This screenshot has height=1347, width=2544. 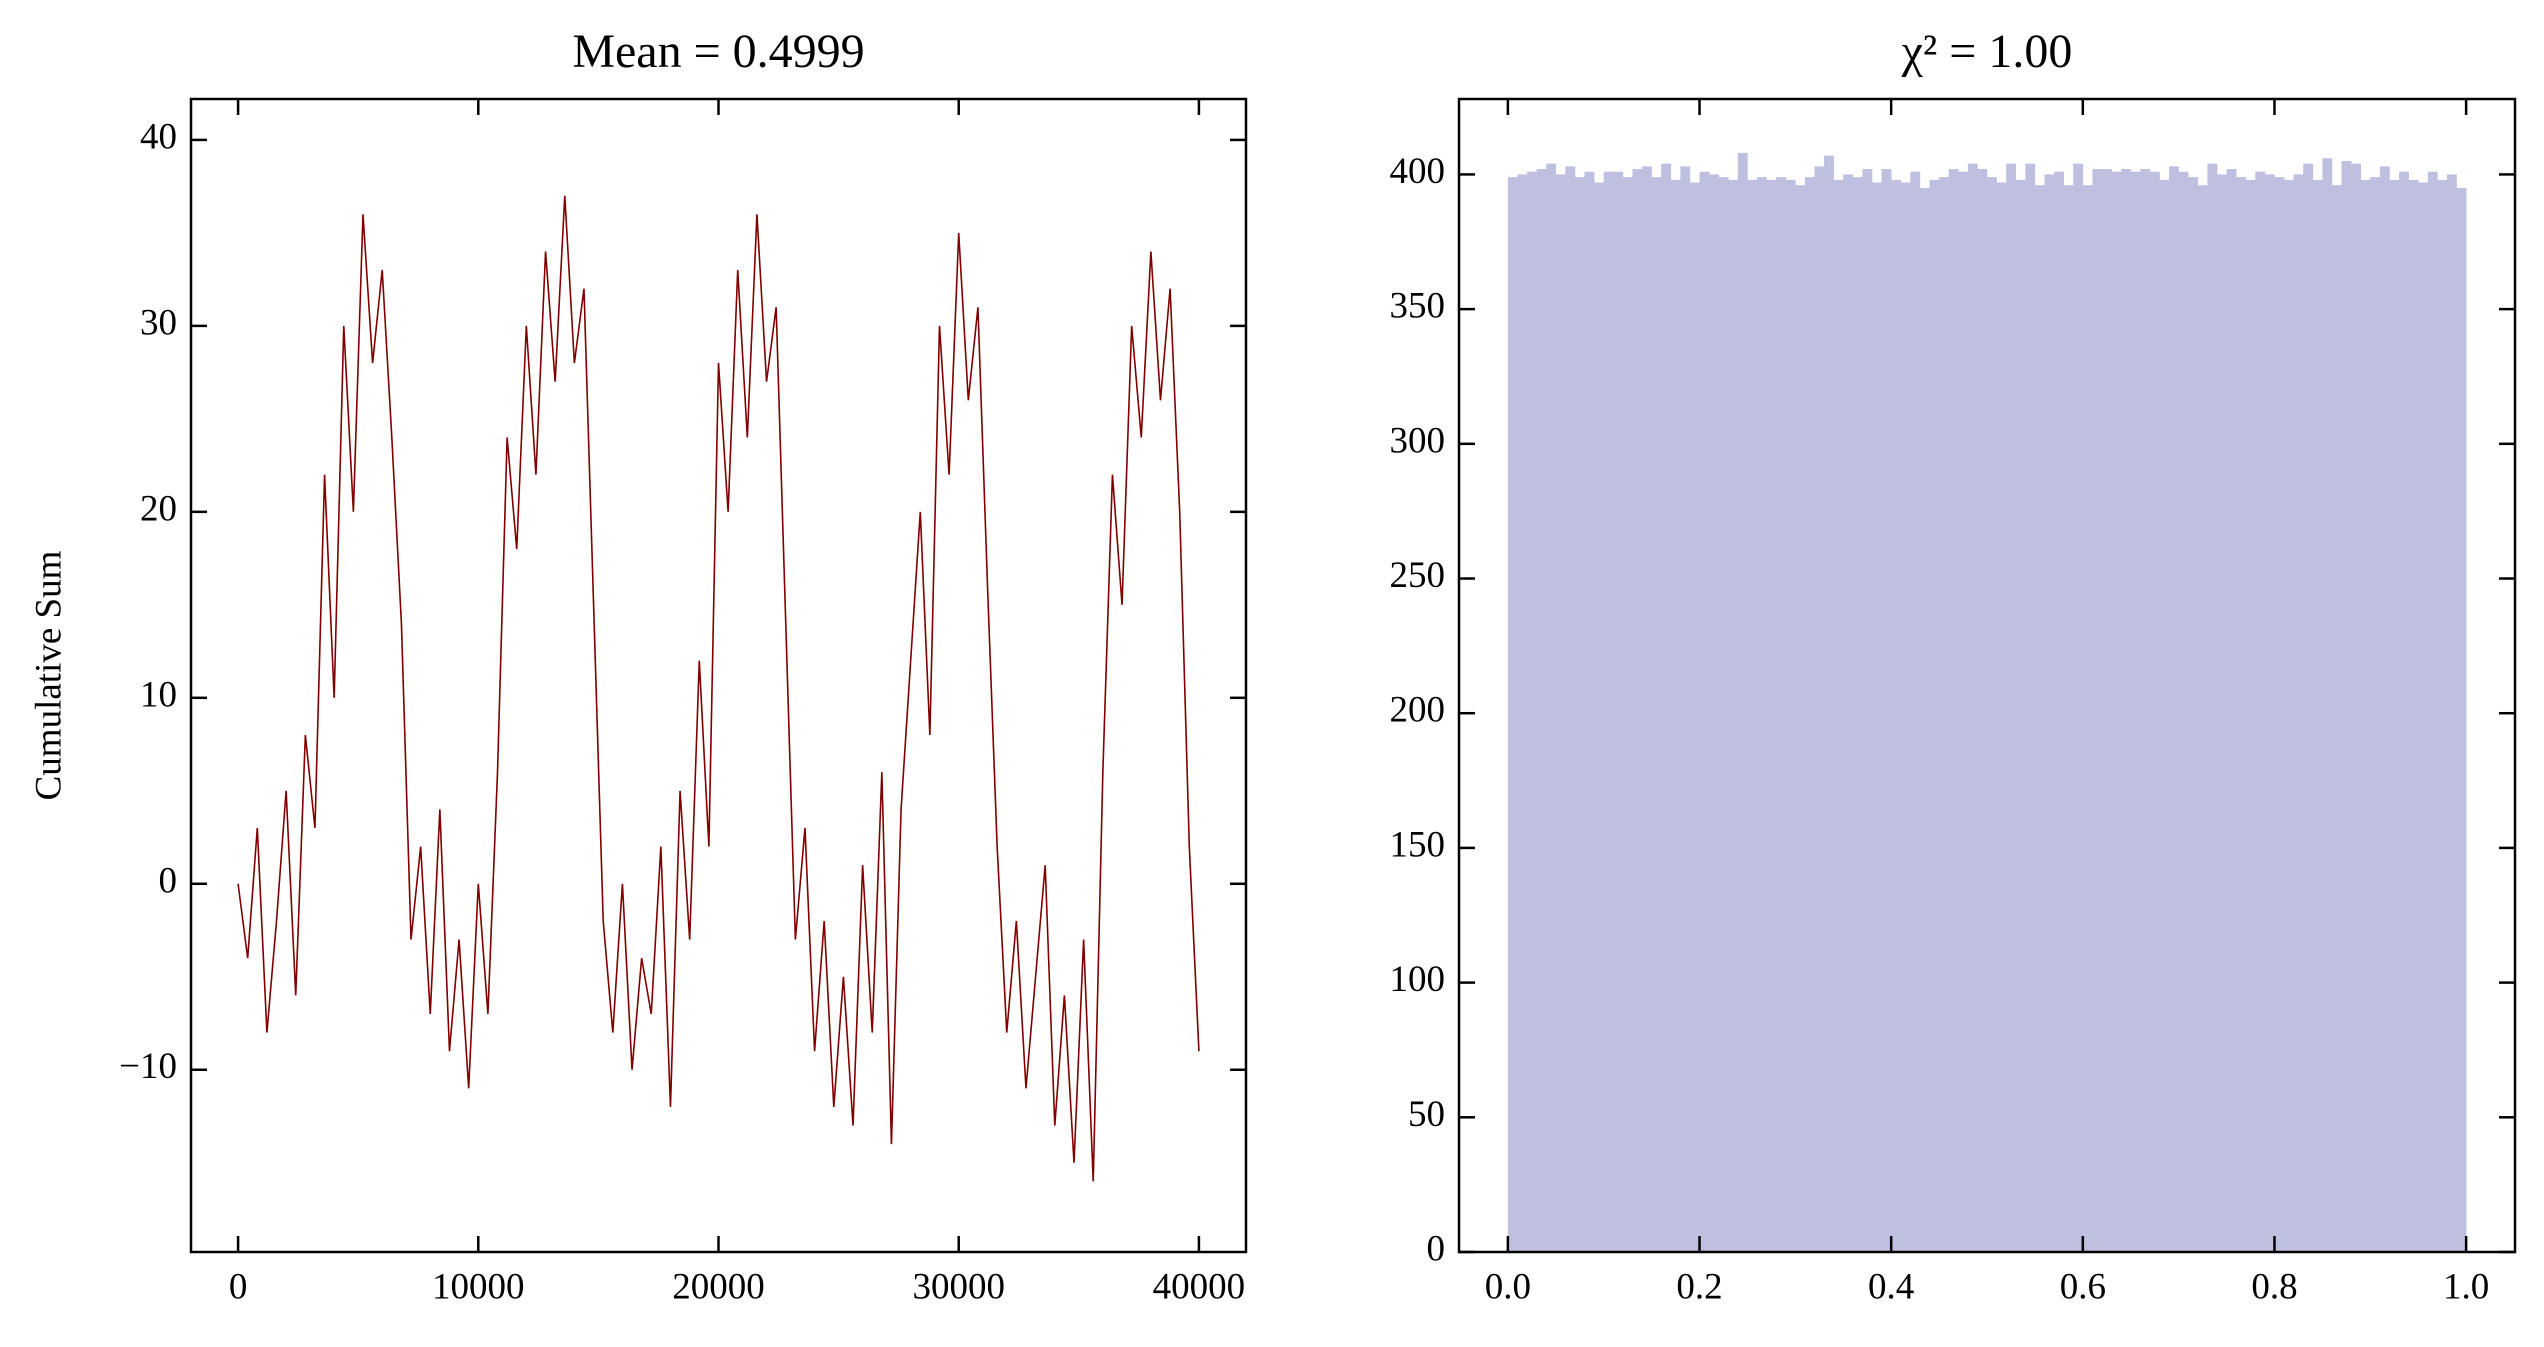 What do you see at coordinates (1418, 440) in the screenshot?
I see `y-tick-label: 300` at bounding box center [1418, 440].